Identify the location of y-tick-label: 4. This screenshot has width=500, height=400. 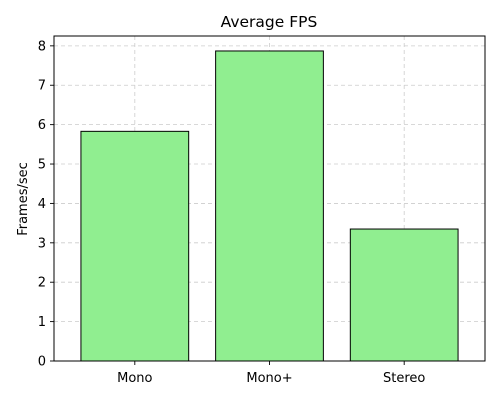
(42, 204).